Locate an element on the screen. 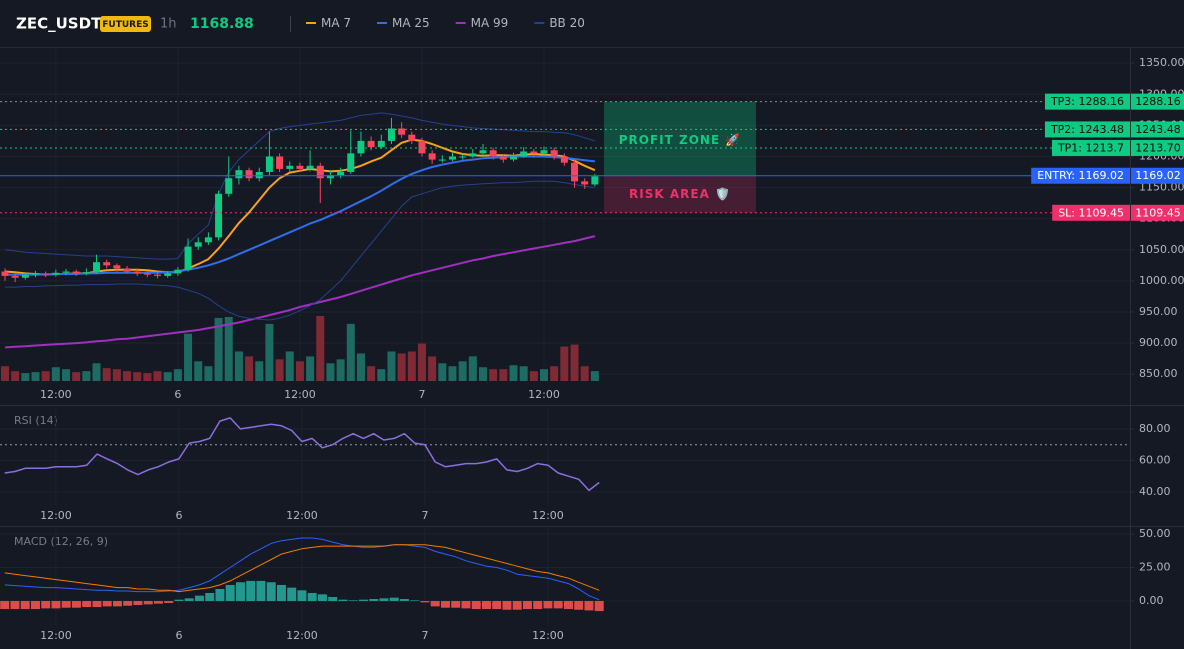 The image size is (1184, 649). symbol: ZEC_USDT is located at coordinates (59, 24).